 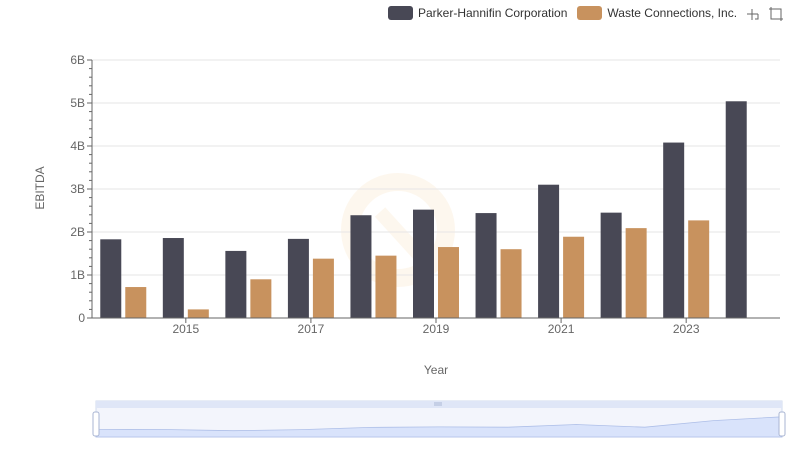 What do you see at coordinates (674, 230) in the screenshot?
I see `bar-parker-hannifin-2023` at bounding box center [674, 230].